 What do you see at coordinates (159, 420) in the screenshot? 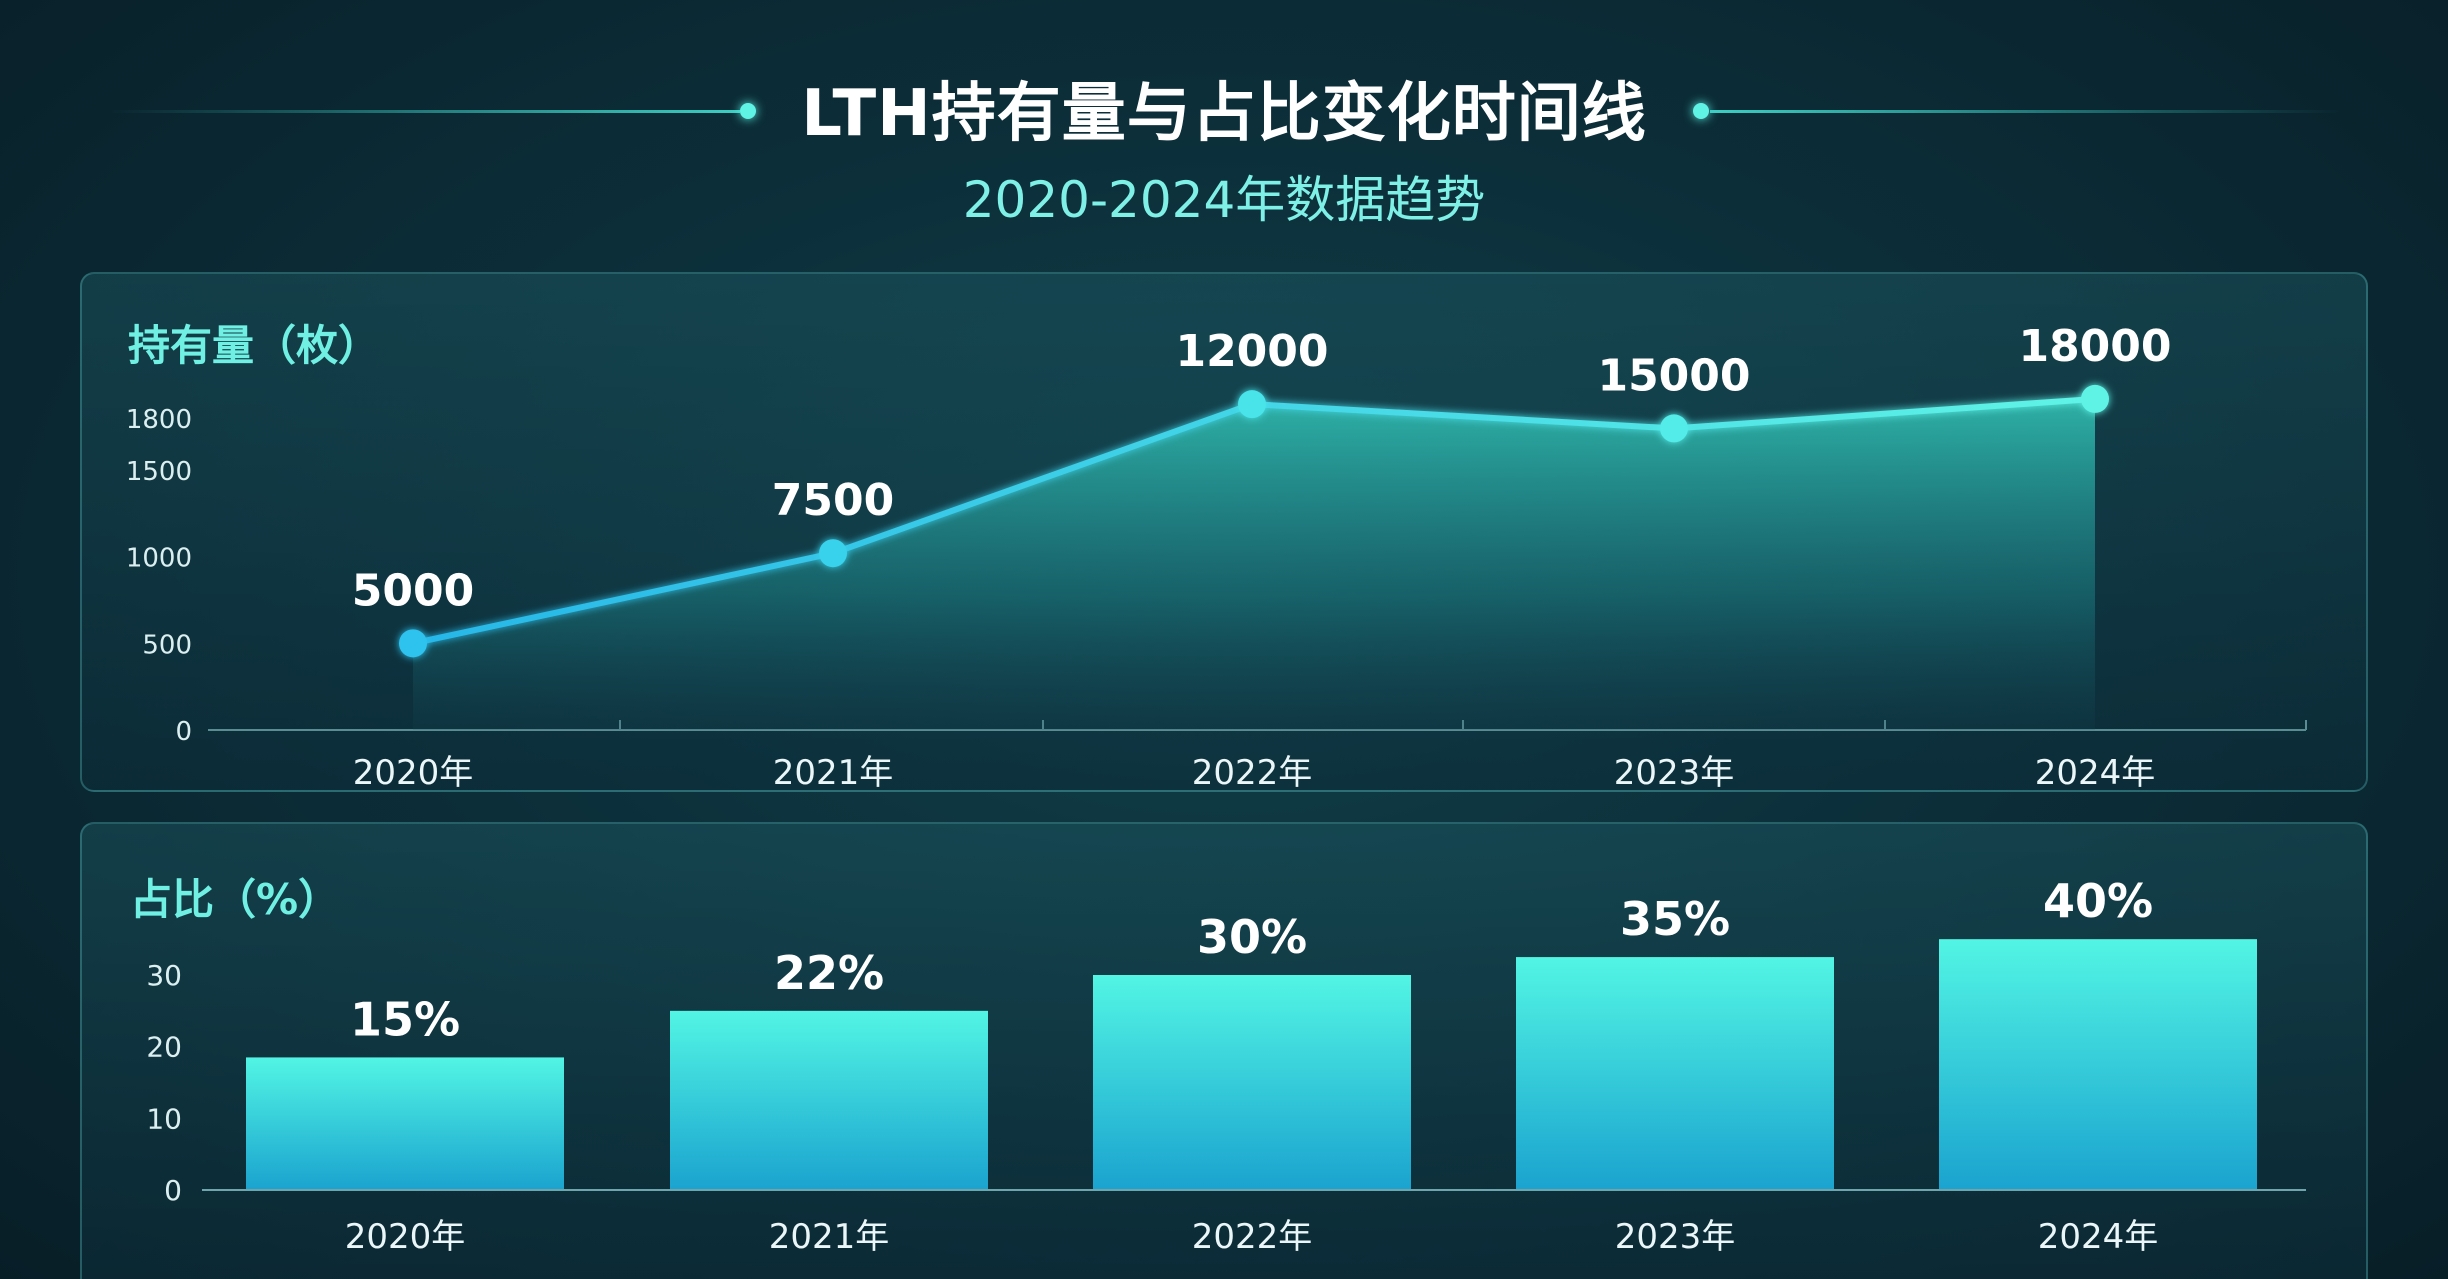
I see `holdings-y-tick-label: 1800` at bounding box center [159, 420].